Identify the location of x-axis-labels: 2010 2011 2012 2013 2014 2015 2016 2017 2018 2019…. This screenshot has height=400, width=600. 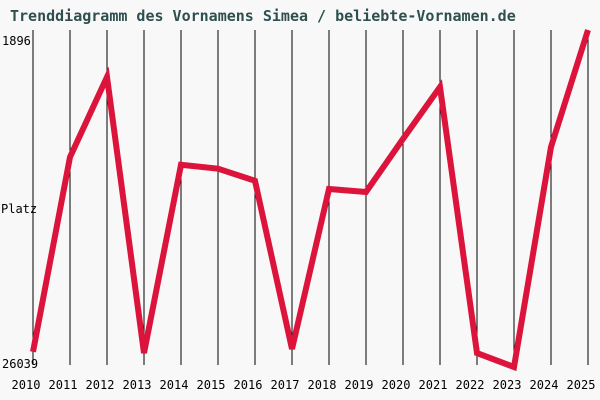
(300, 387).